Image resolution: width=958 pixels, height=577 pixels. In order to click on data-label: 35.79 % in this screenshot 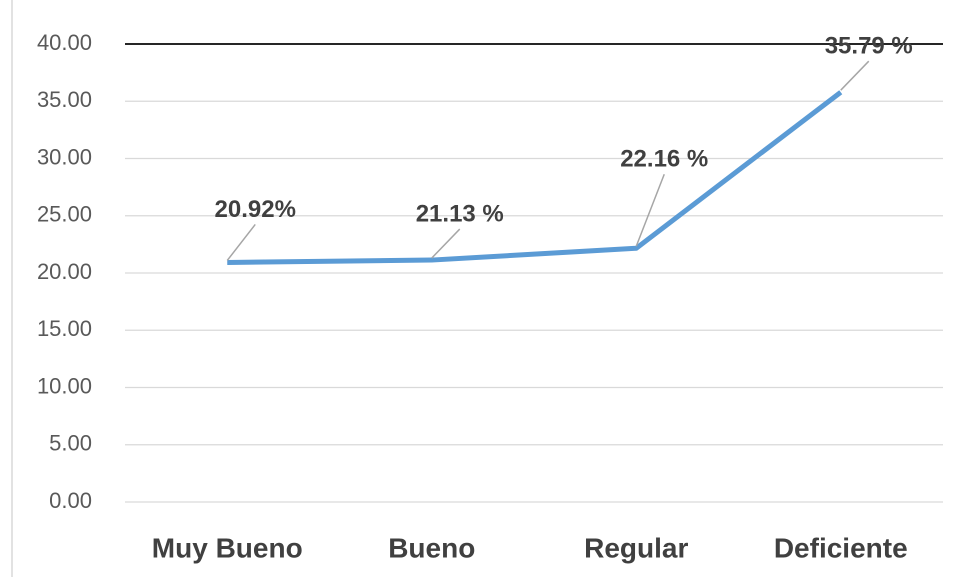, I will do `click(869, 46)`.